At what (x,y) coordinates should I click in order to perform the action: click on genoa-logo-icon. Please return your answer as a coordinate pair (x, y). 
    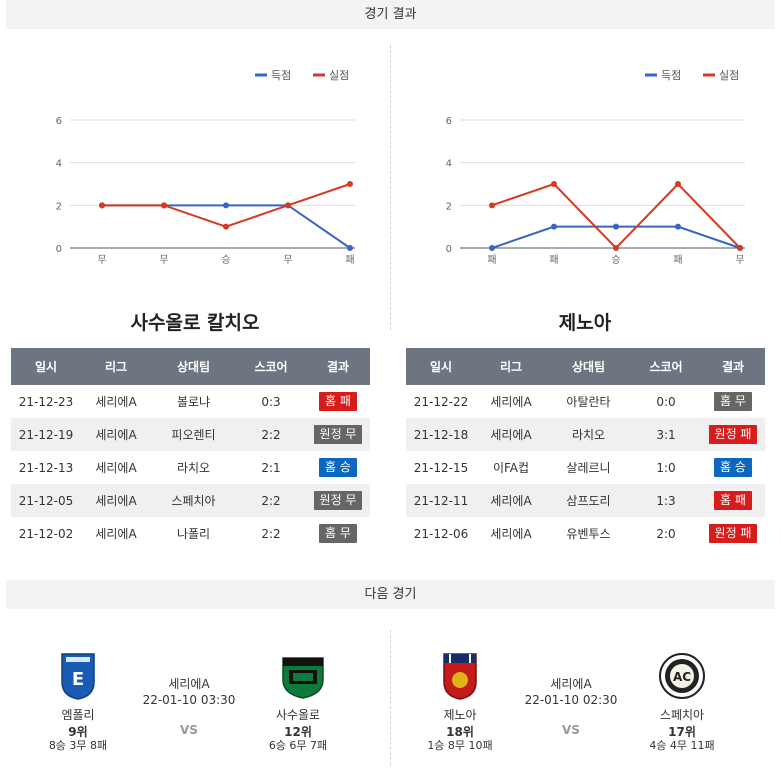
    Looking at the image, I should click on (460, 678).